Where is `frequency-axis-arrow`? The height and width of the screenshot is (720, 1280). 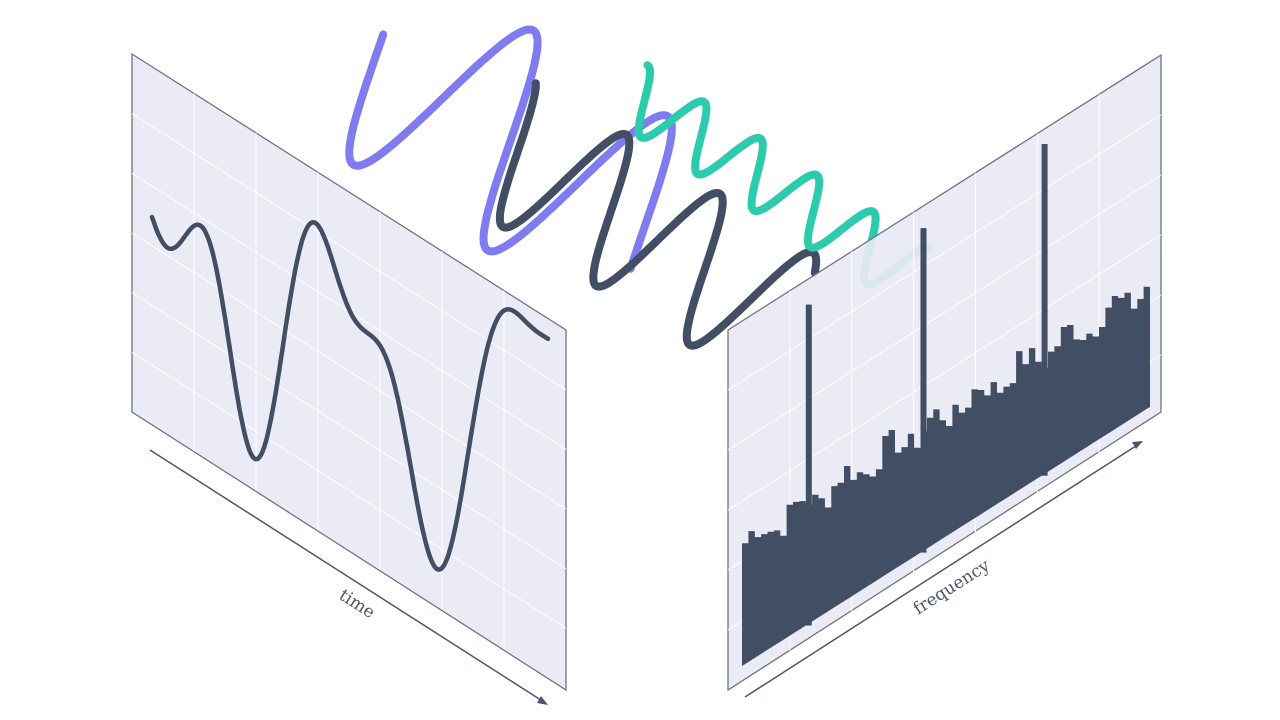 frequency-axis-arrow is located at coordinates (942, 570).